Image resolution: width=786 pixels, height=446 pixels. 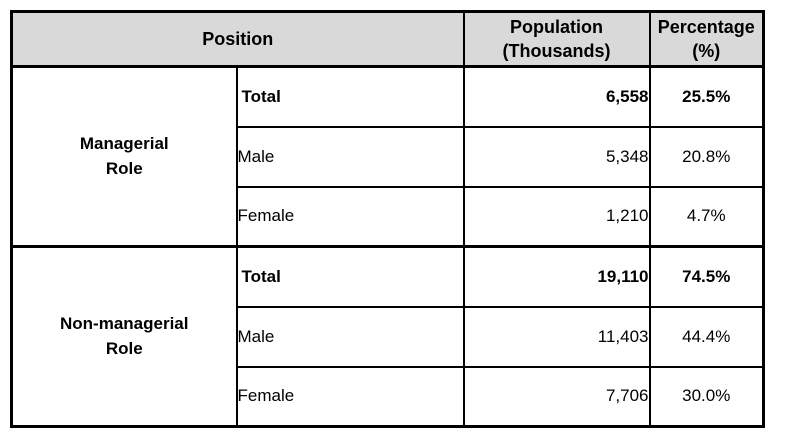 I want to click on population-value: 7,706, so click(x=556, y=396).